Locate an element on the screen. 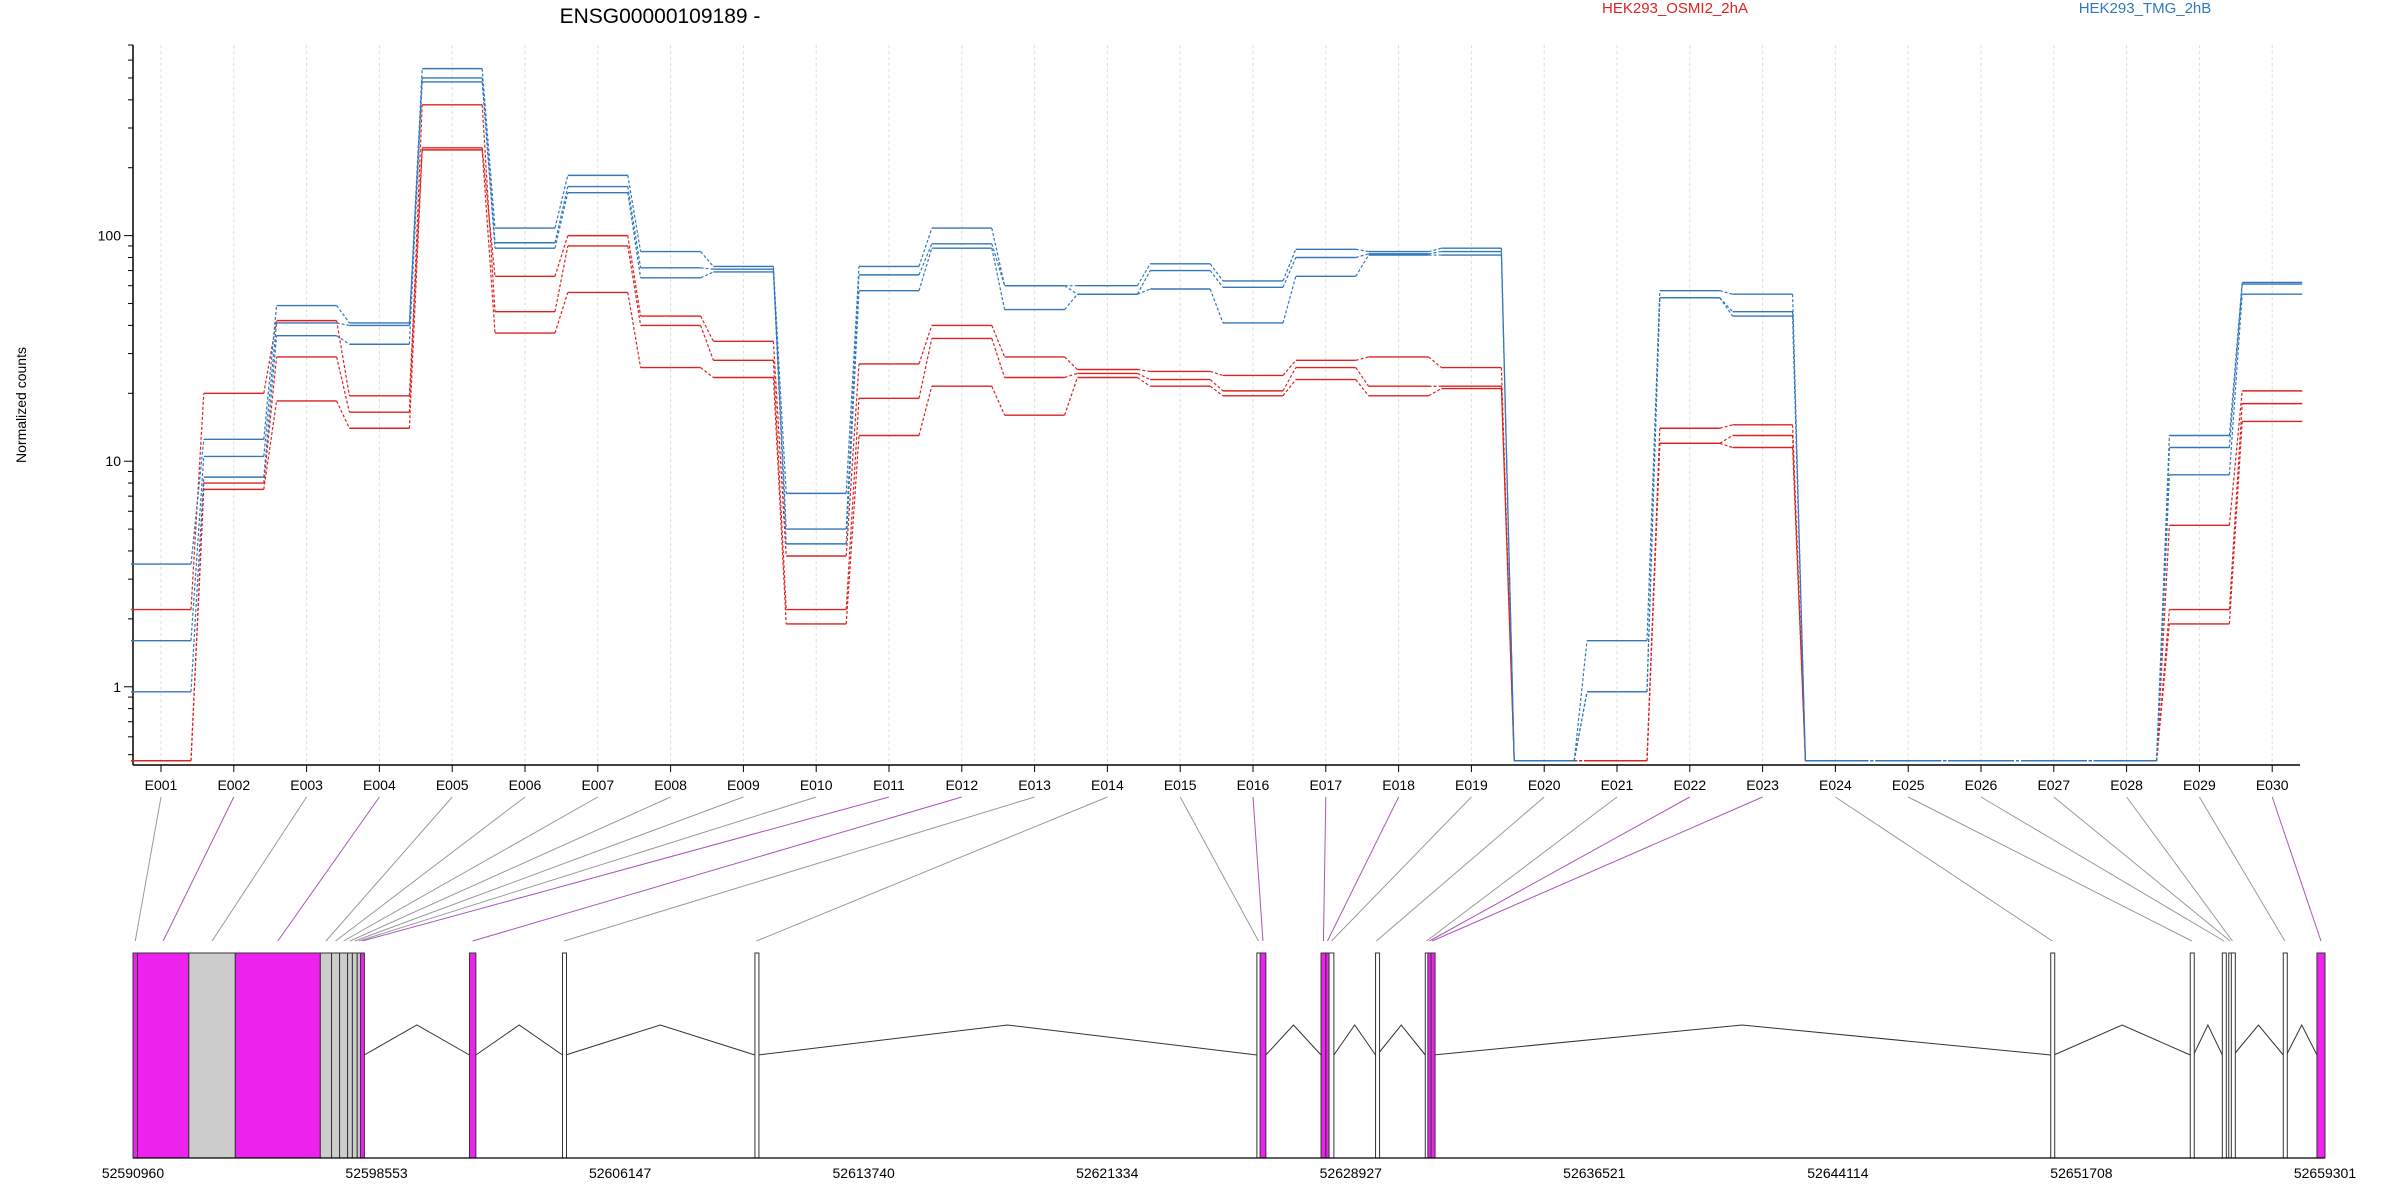 The image size is (2400, 1200). connector-E005 is located at coordinates (389, 869).